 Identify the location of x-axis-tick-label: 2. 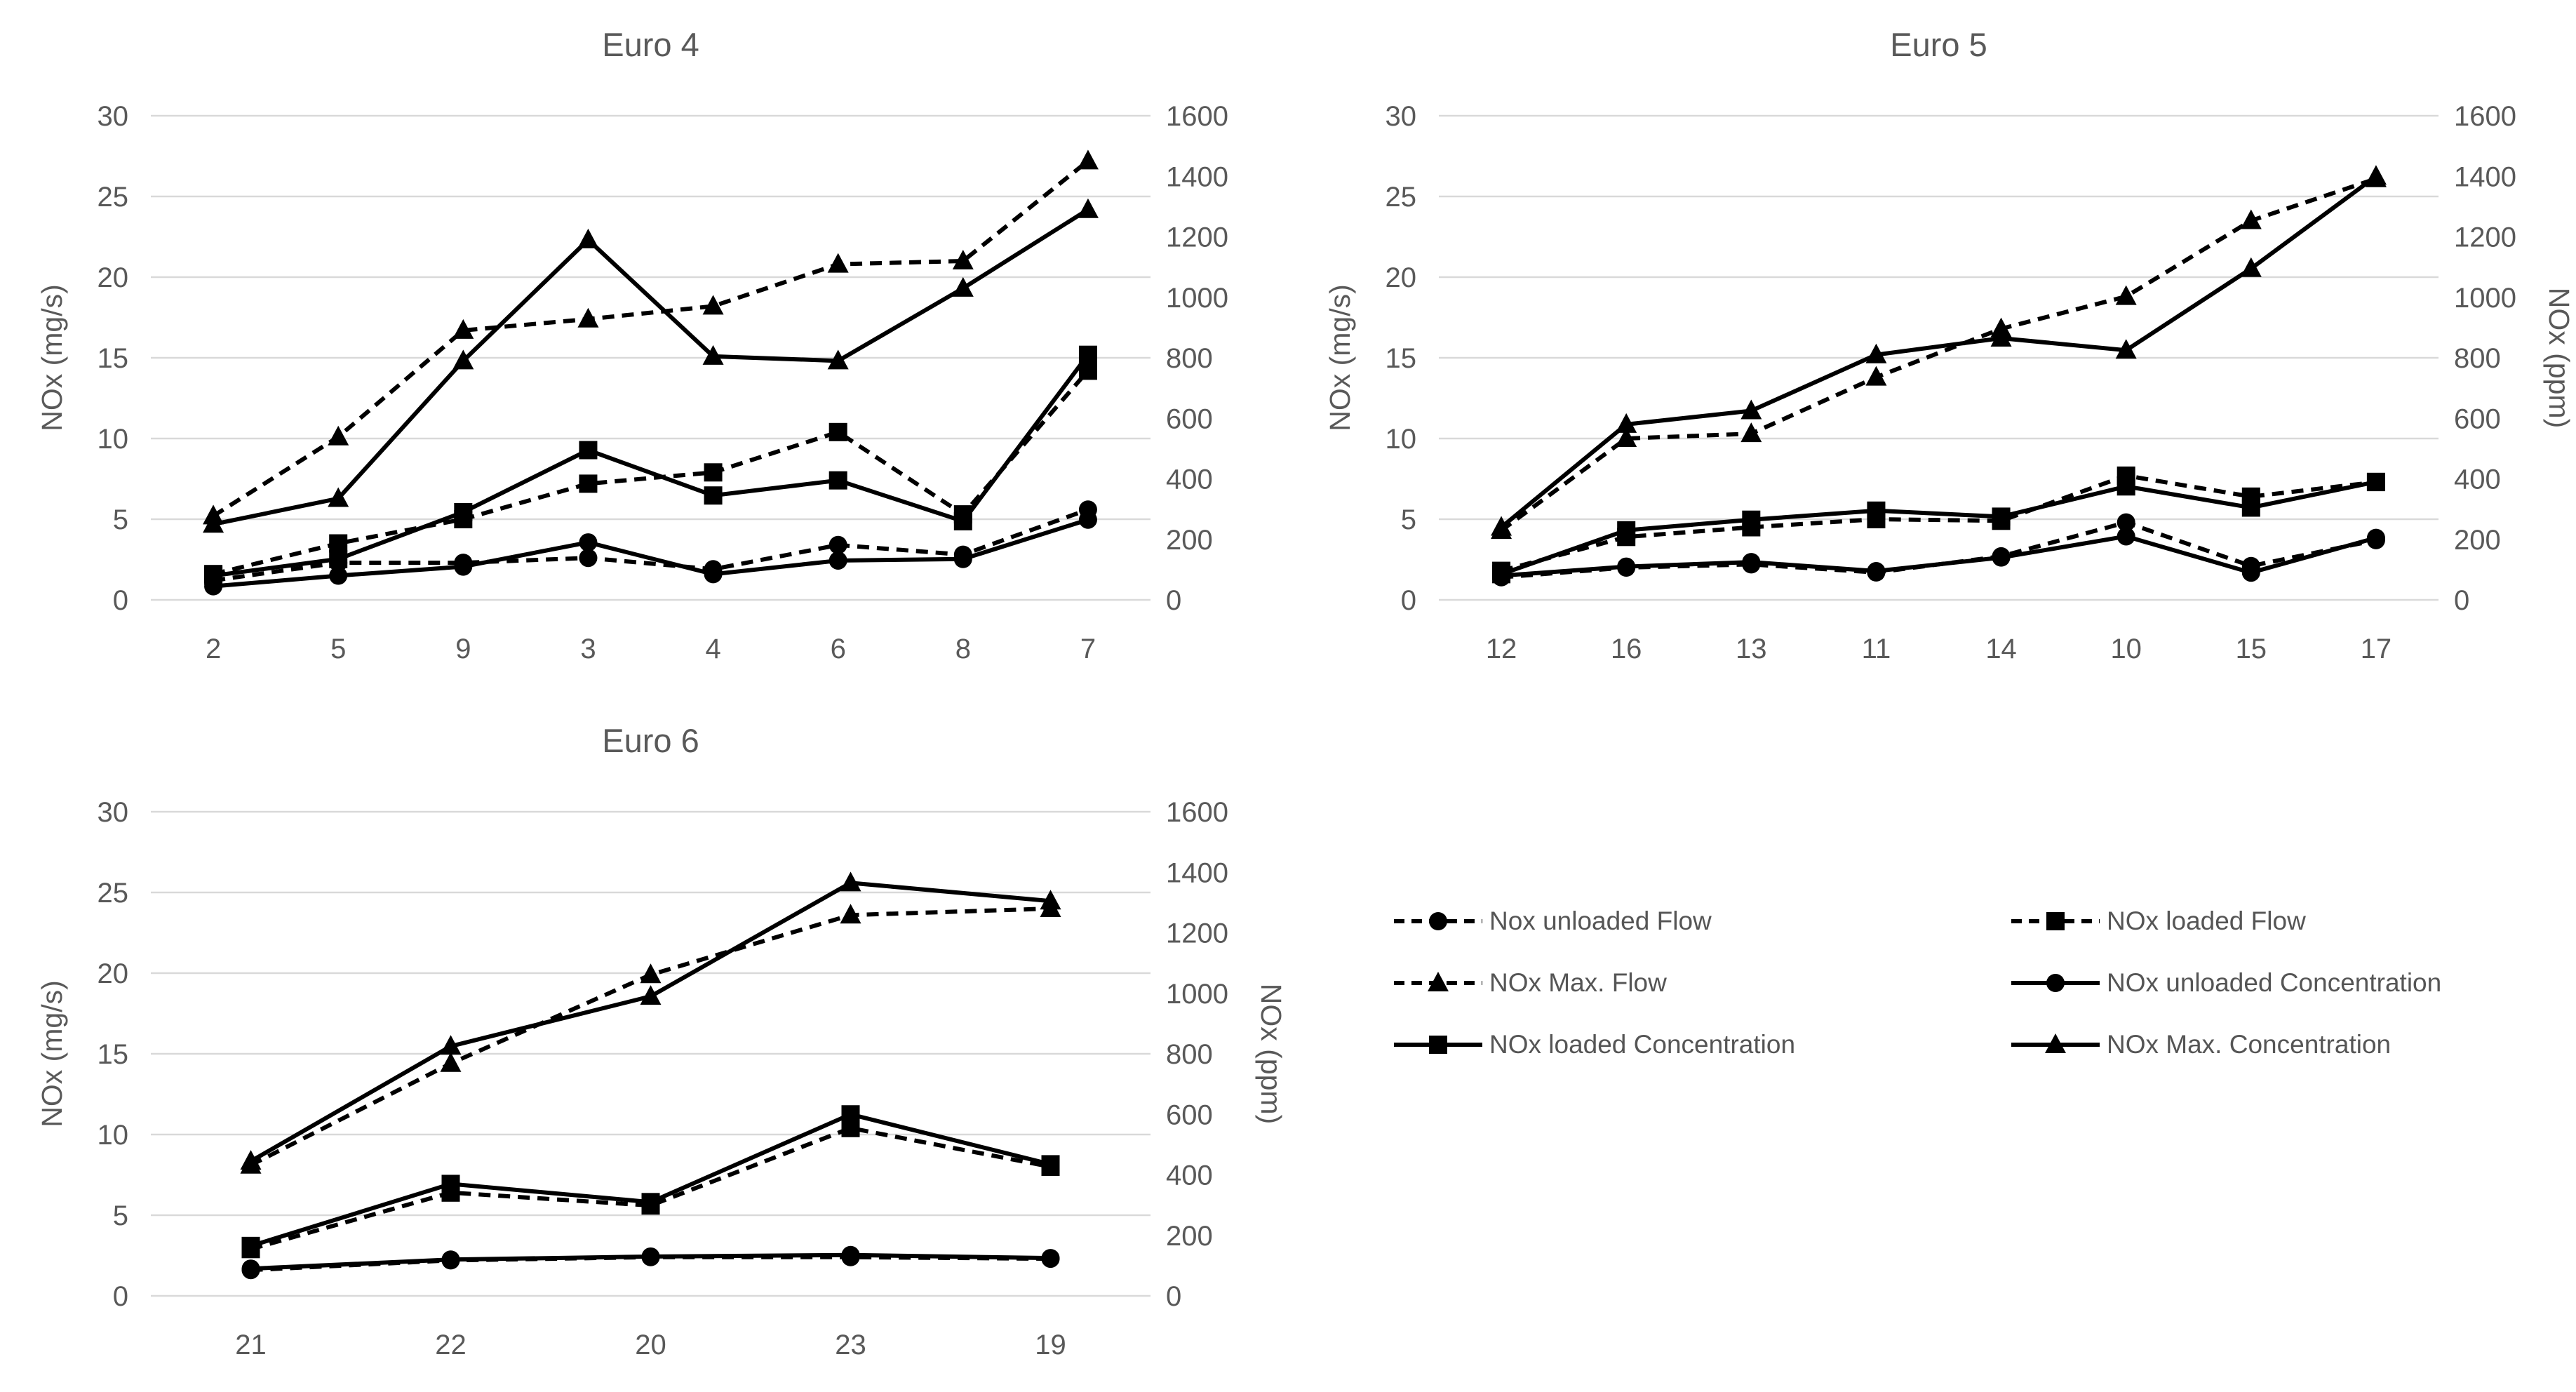
(213, 649).